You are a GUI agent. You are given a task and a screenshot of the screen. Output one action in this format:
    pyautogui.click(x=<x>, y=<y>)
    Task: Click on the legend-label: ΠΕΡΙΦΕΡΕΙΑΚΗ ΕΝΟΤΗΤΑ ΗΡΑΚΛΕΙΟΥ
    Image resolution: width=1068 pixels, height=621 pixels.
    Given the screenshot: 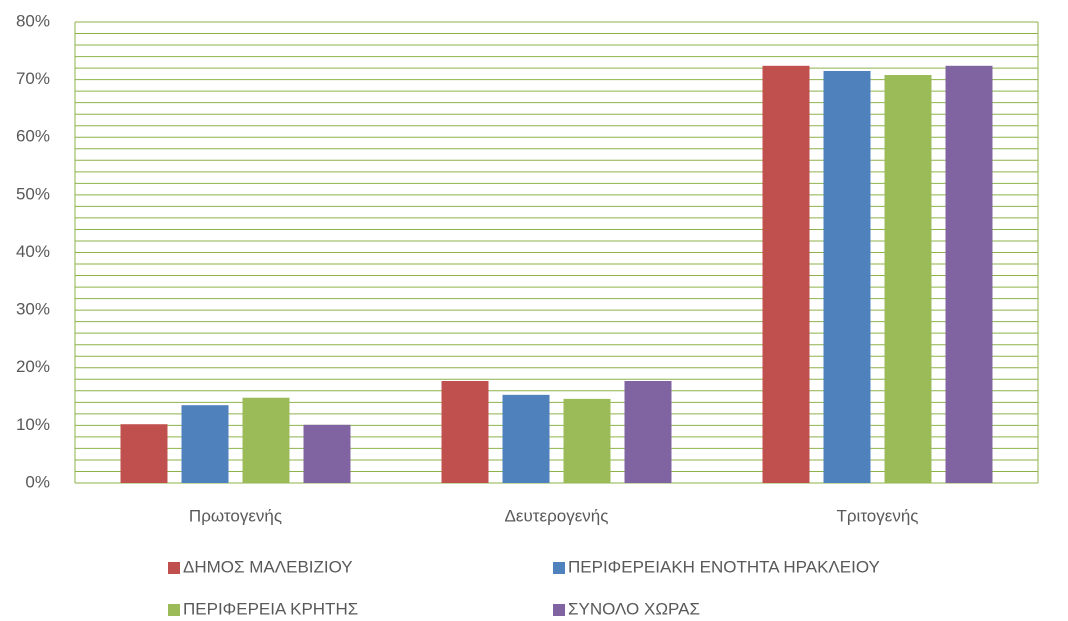 What is the action you would take?
    pyautogui.click(x=724, y=566)
    